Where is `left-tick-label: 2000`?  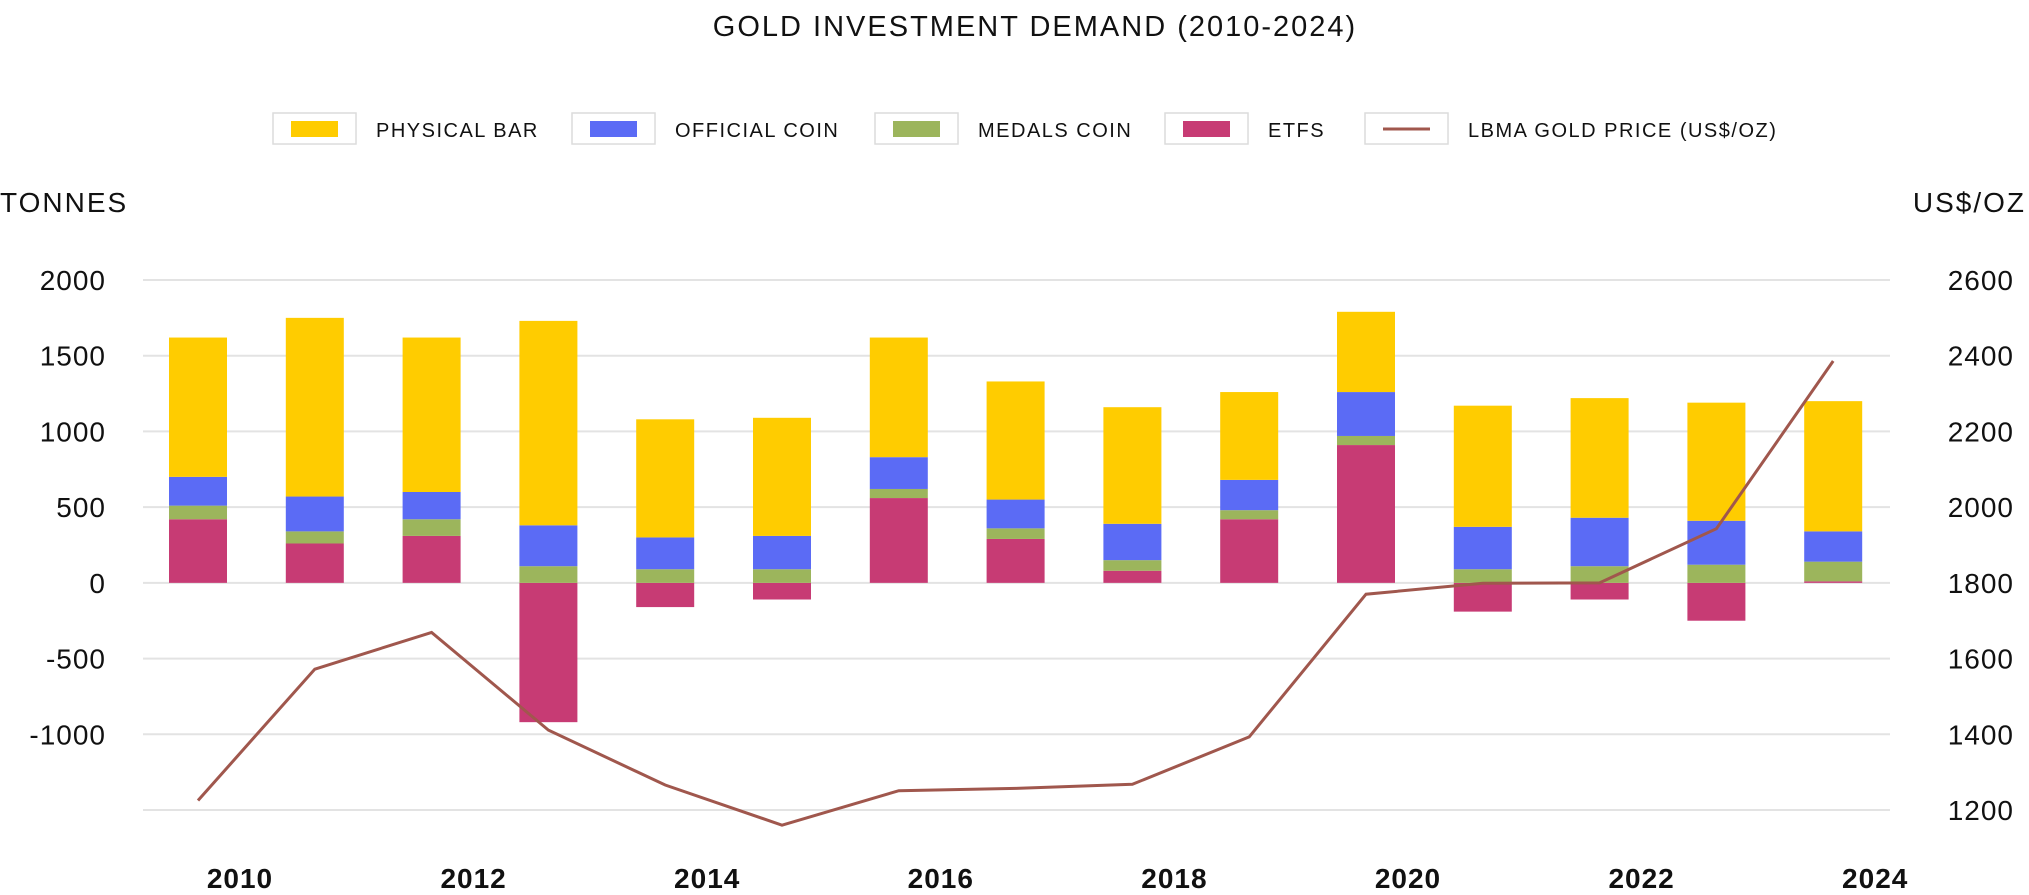 left-tick-label: 2000 is located at coordinates (73, 280).